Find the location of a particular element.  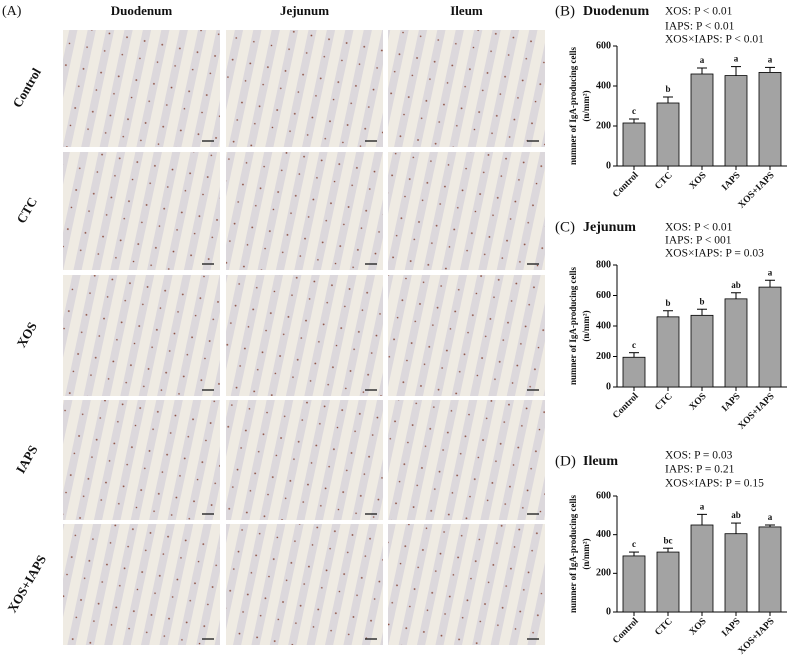

row-label: XOS+IAPS is located at coordinates (26, 583).